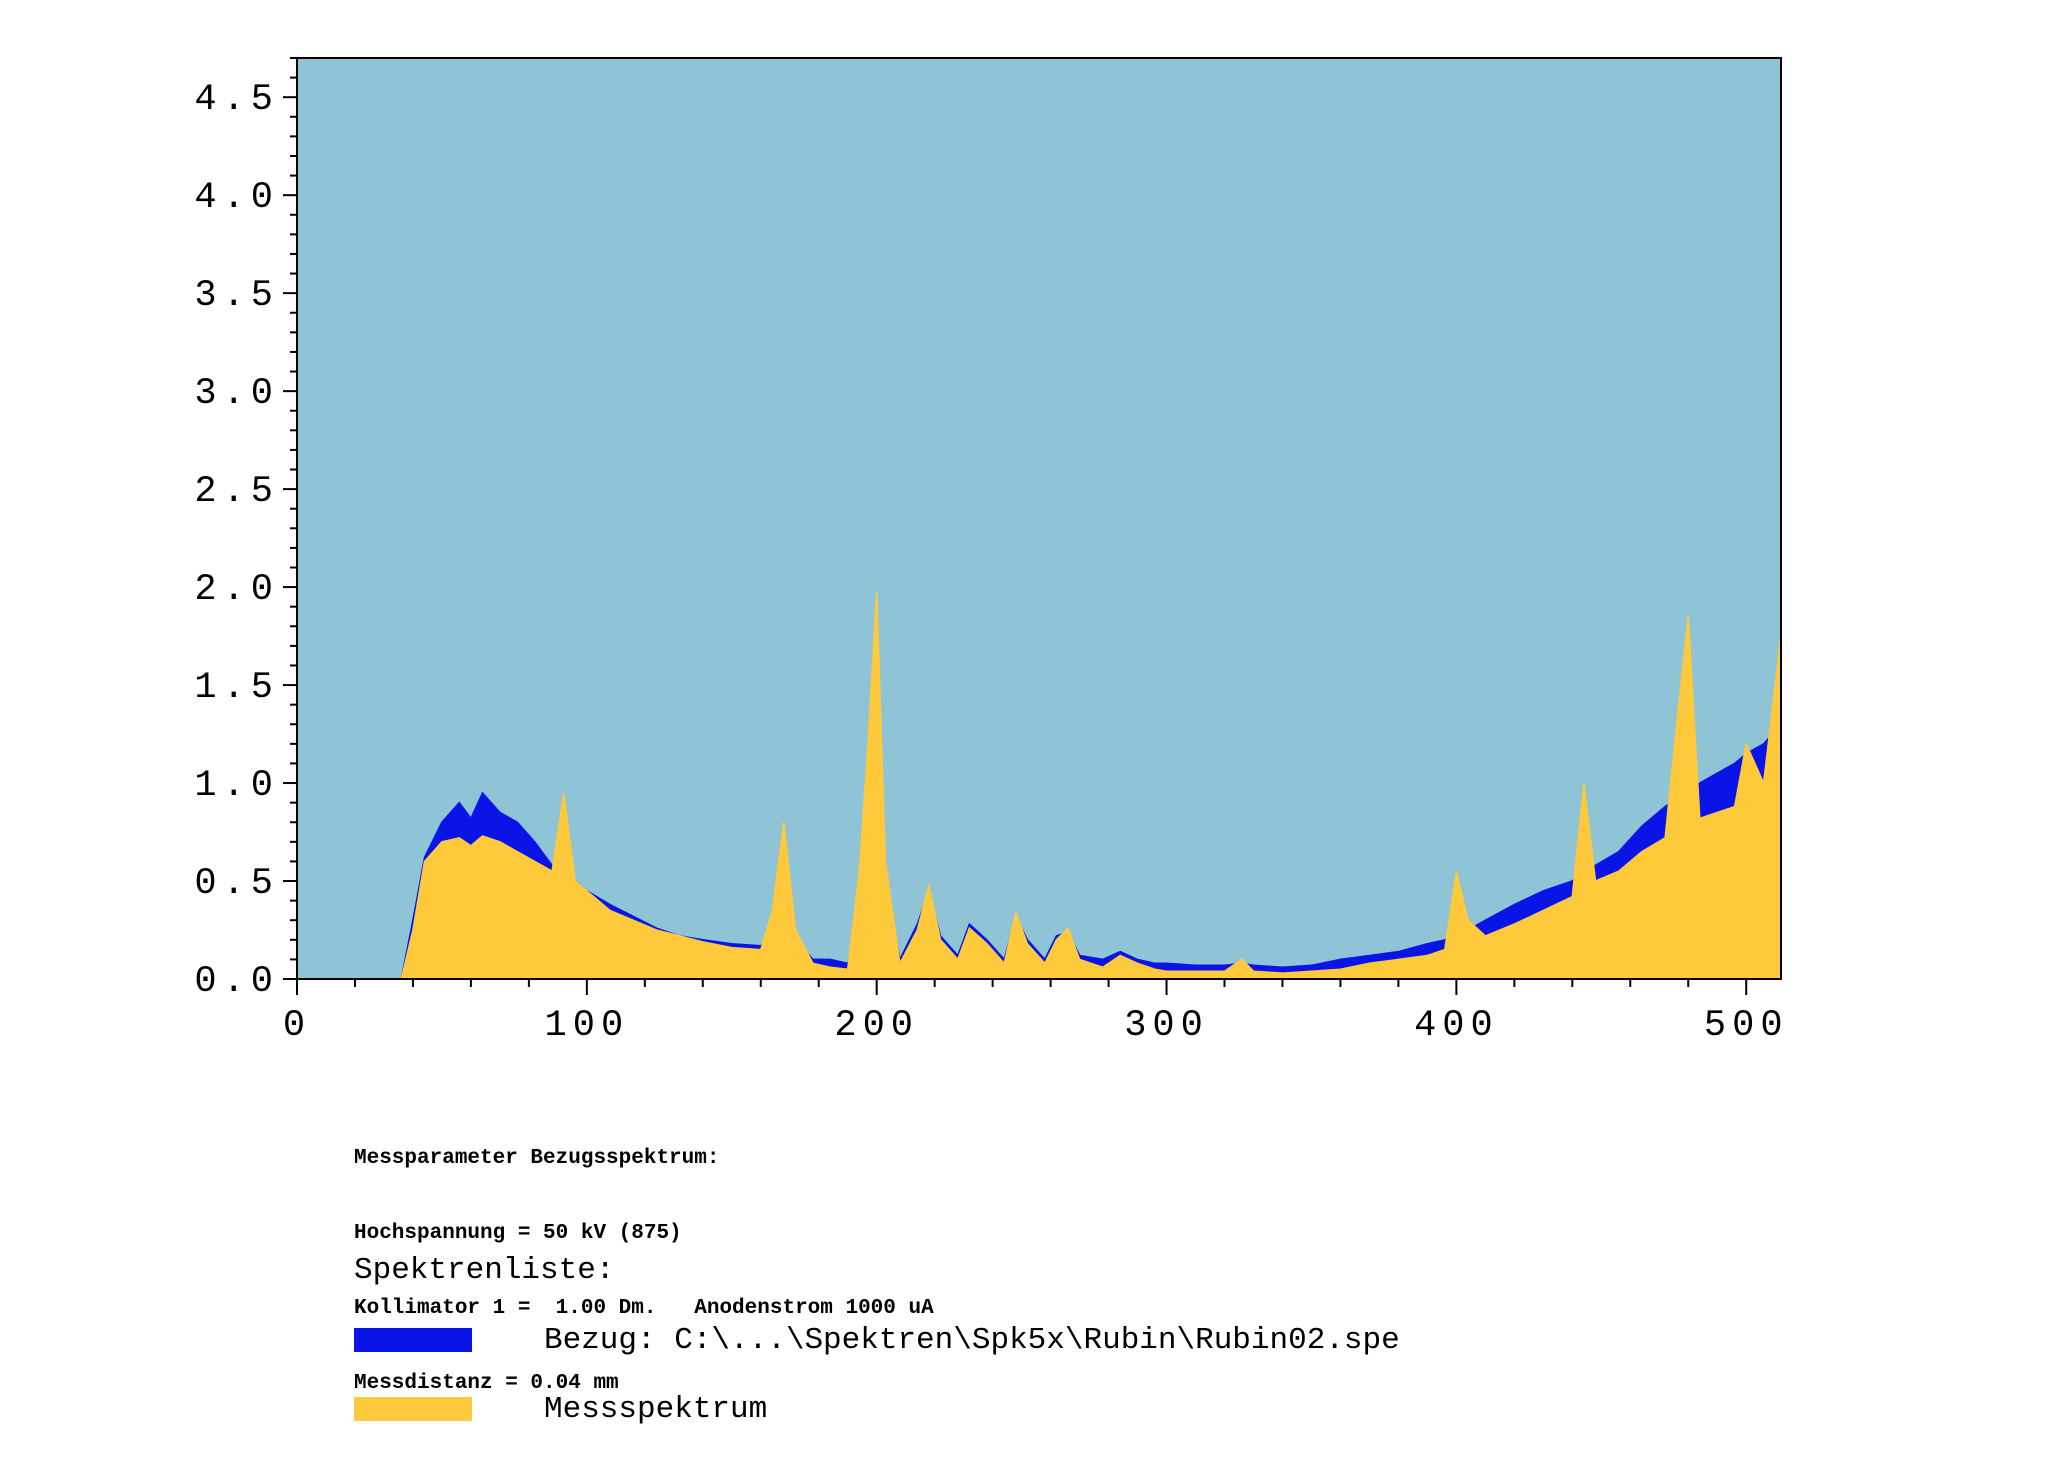 The image size is (2048, 1465). What do you see at coordinates (236, 590) in the screenshot?
I see `y-tick-label: 2.0` at bounding box center [236, 590].